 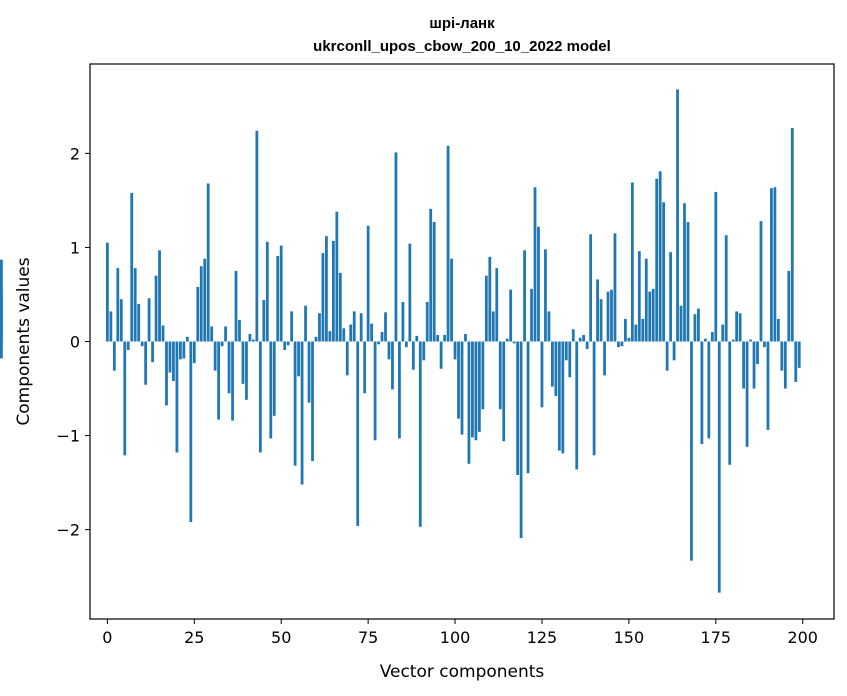 I want to click on bar-undefined, so click(x=1, y=350).